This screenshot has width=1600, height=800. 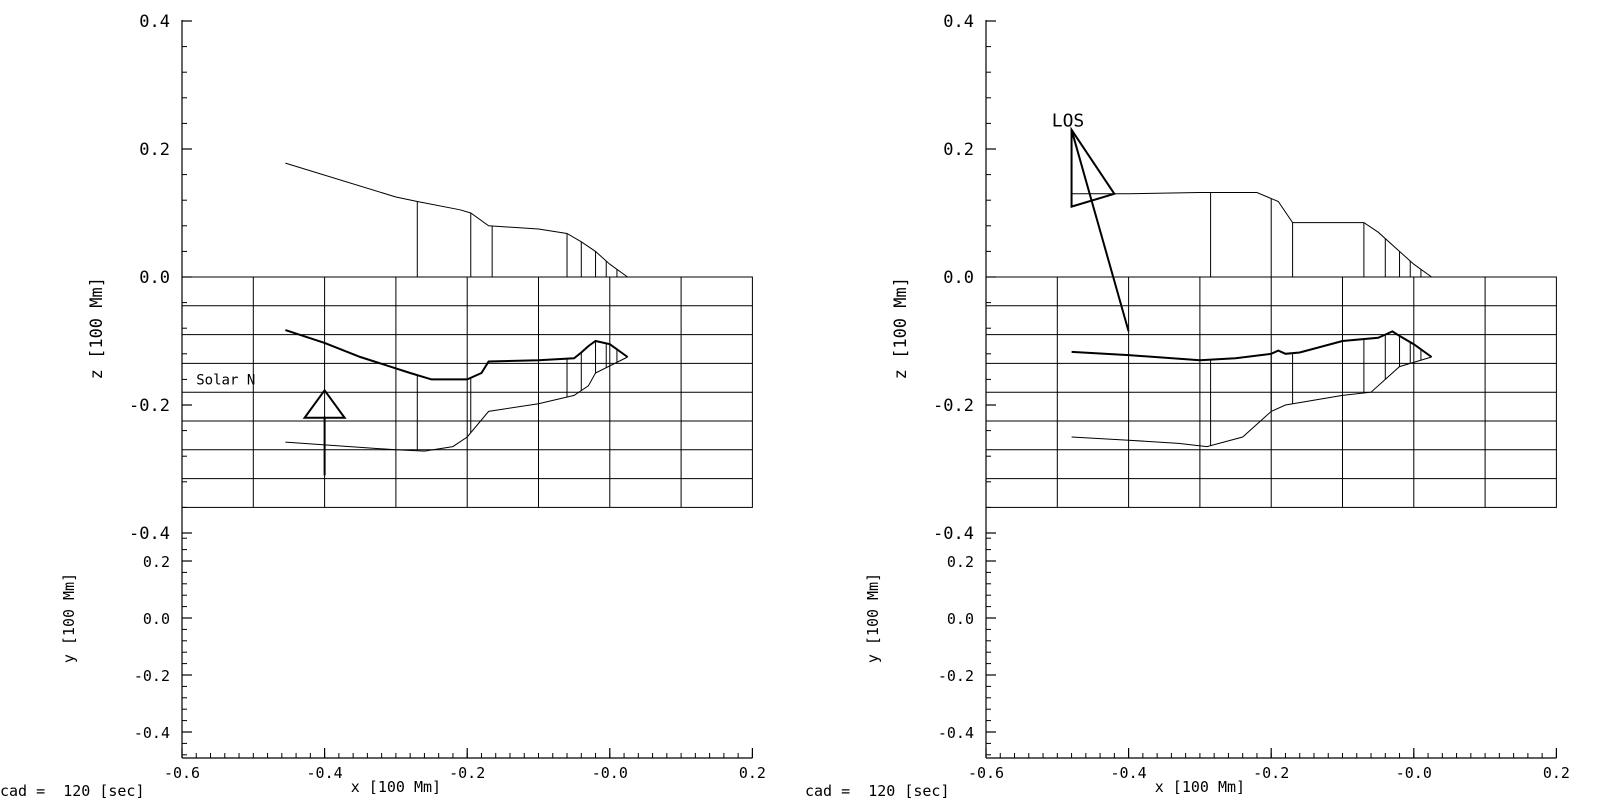 I want to click on right-y-tick-label: -0.4, so click(x=956, y=733).